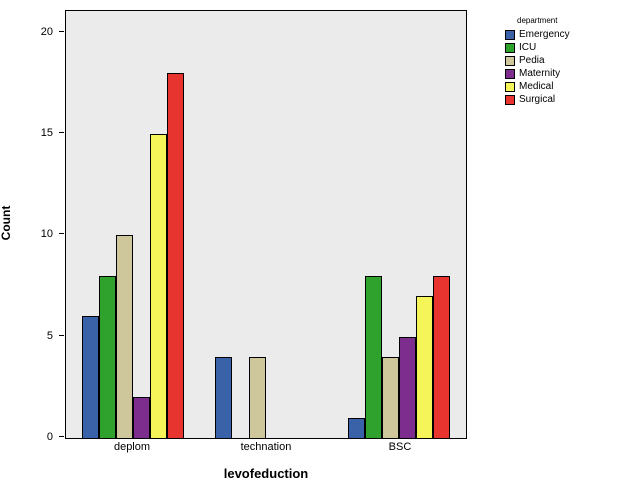 This screenshot has height=502, width=627. Describe the element at coordinates (510, 86) in the screenshot. I see `legend-swatch-medical` at that location.